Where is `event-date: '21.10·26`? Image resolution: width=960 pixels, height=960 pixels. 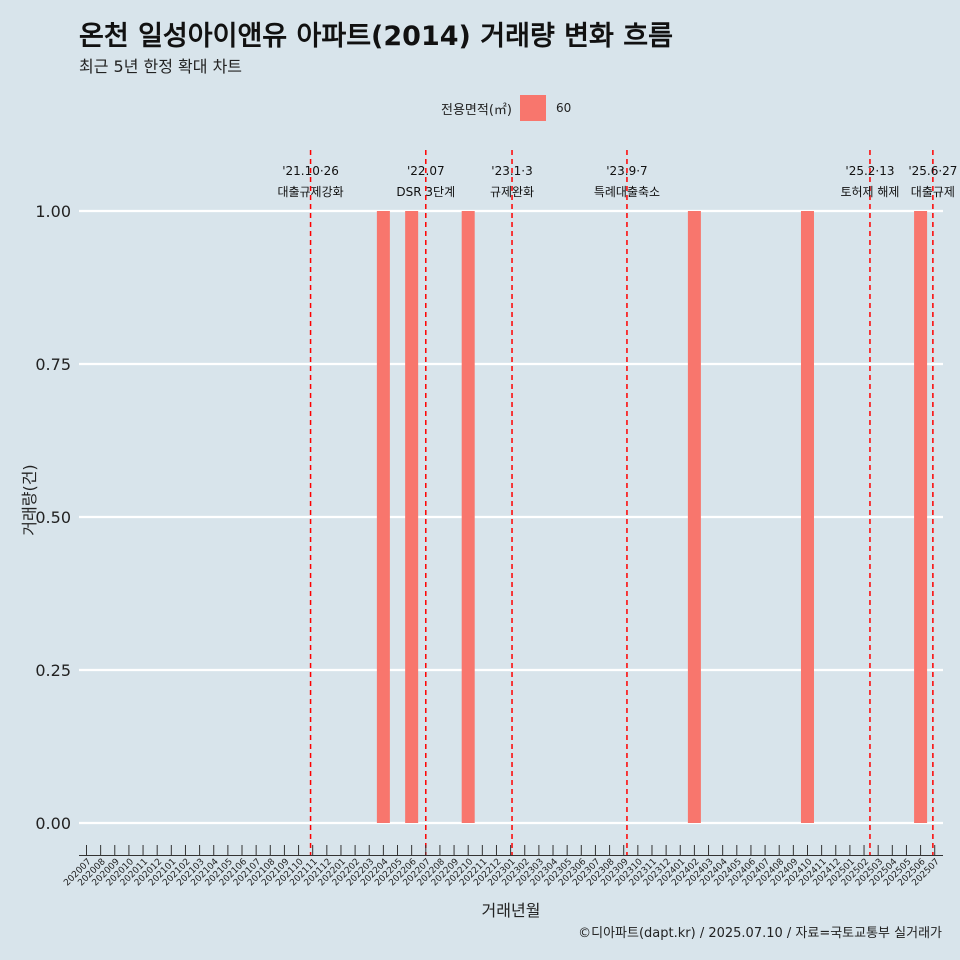 event-date: '21.10·26 is located at coordinates (310, 171).